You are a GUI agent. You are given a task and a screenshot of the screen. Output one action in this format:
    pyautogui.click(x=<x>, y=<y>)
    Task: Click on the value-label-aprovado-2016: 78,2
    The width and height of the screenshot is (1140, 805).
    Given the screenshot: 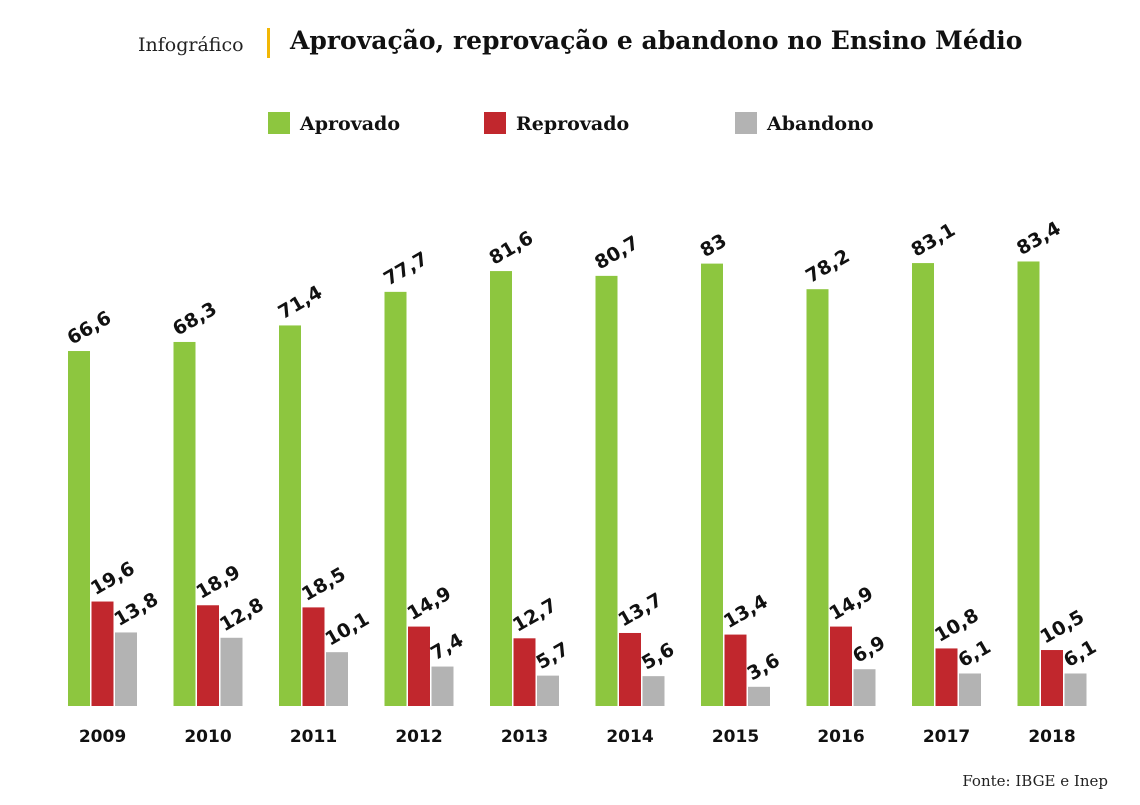 What is the action you would take?
    pyautogui.click(x=828, y=266)
    